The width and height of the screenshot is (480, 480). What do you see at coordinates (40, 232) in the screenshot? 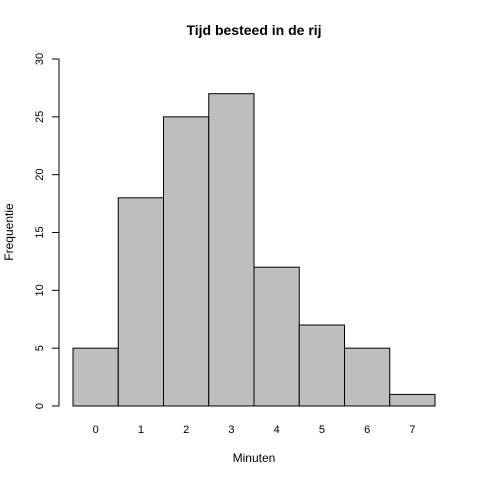
I see `y-tick-label: 15` at bounding box center [40, 232].